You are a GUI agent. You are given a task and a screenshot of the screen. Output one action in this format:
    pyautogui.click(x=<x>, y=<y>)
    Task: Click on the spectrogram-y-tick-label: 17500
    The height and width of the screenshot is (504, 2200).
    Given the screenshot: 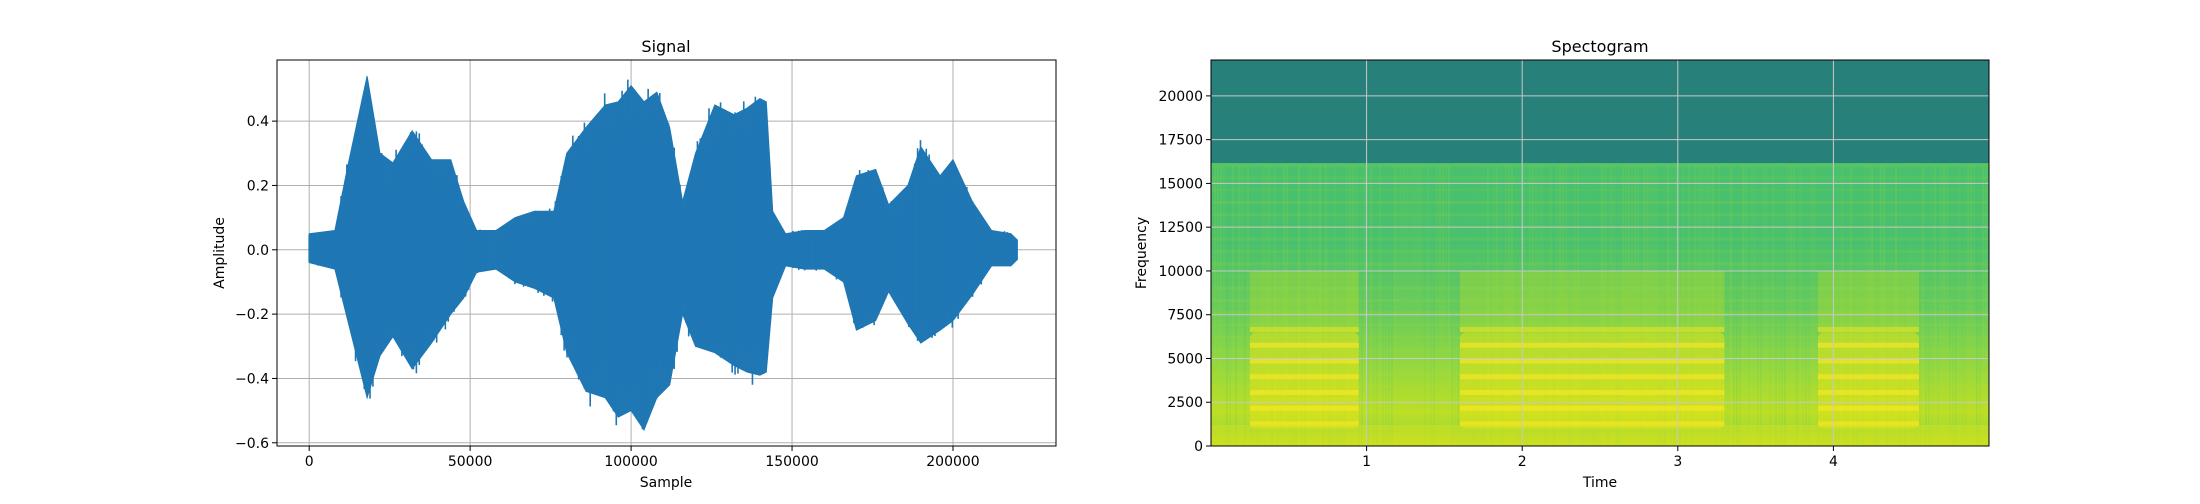 What is the action you would take?
    pyautogui.click(x=1180, y=141)
    